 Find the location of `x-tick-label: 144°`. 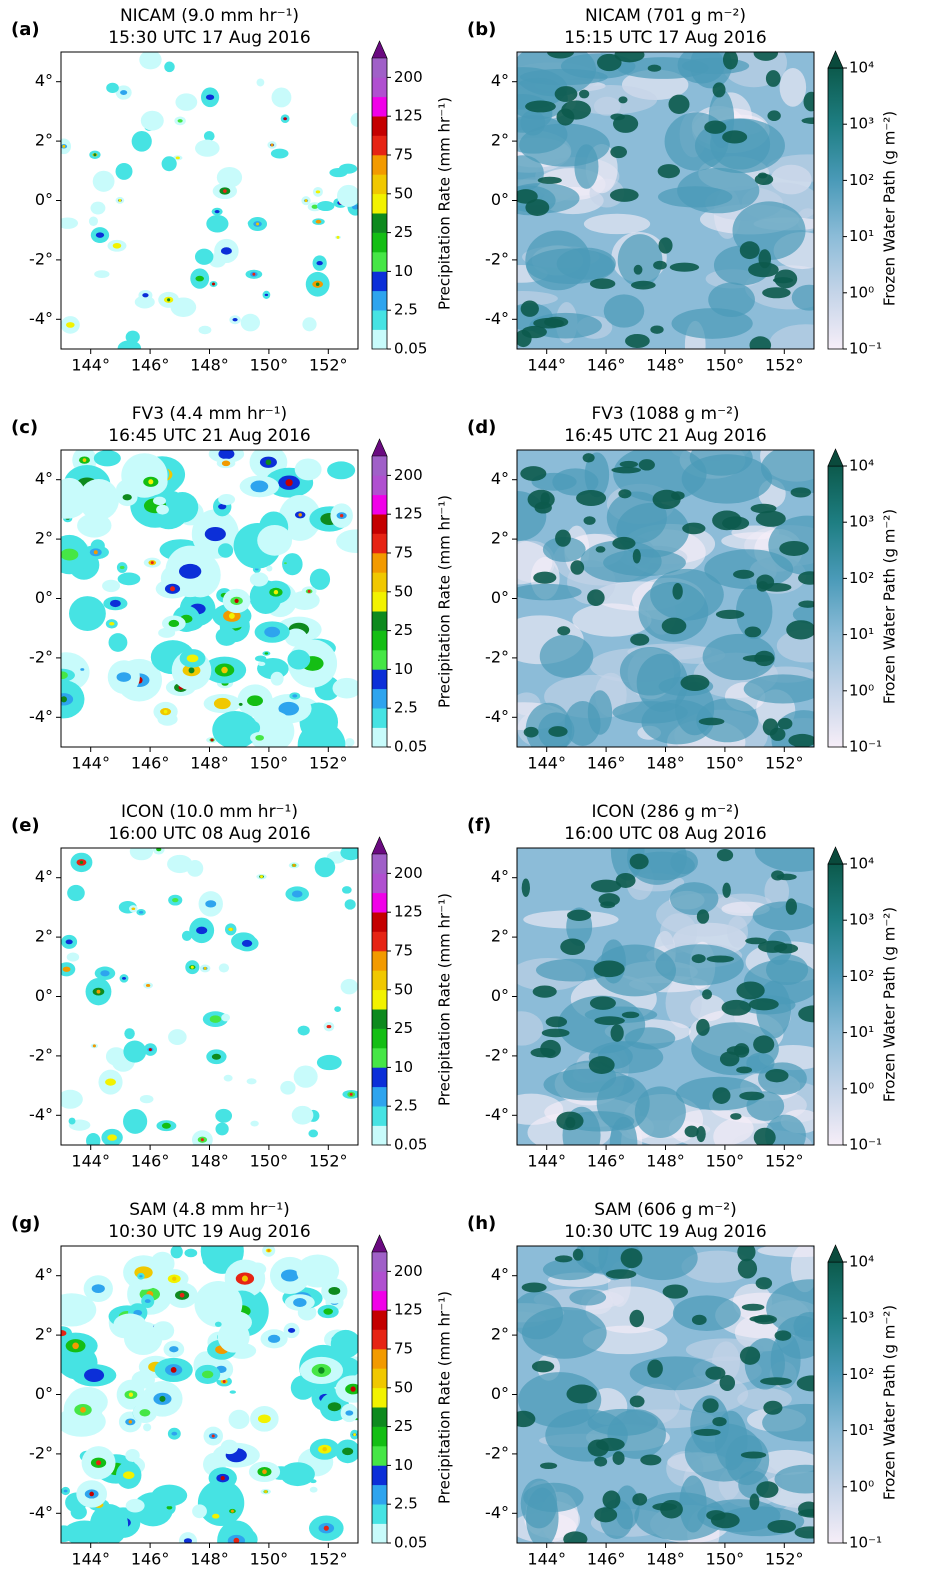

x-tick-label: 144° is located at coordinates (546, 763).